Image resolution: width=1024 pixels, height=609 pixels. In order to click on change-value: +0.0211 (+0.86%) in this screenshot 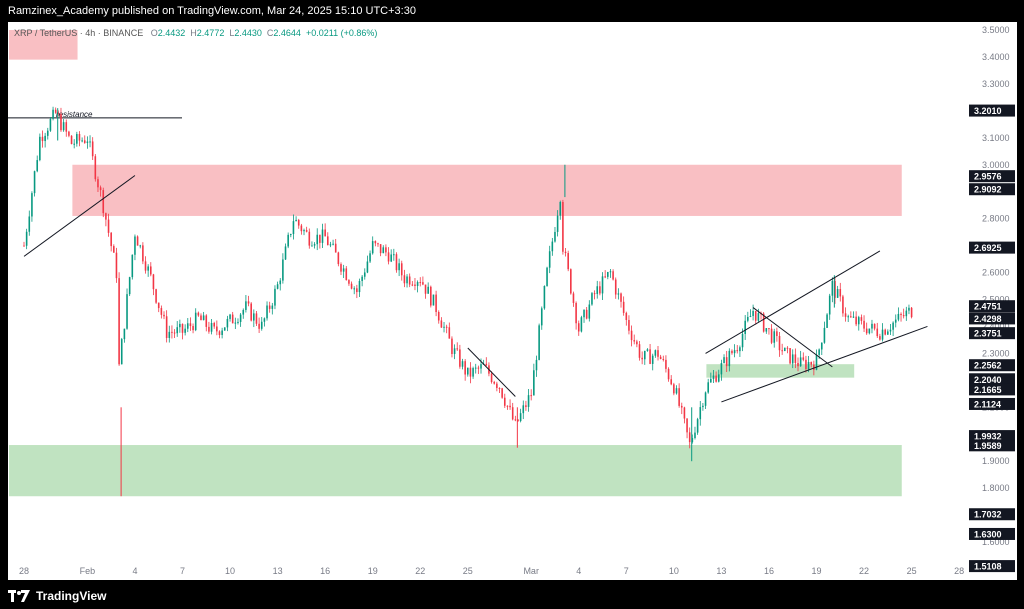, I will do `click(341, 33)`.